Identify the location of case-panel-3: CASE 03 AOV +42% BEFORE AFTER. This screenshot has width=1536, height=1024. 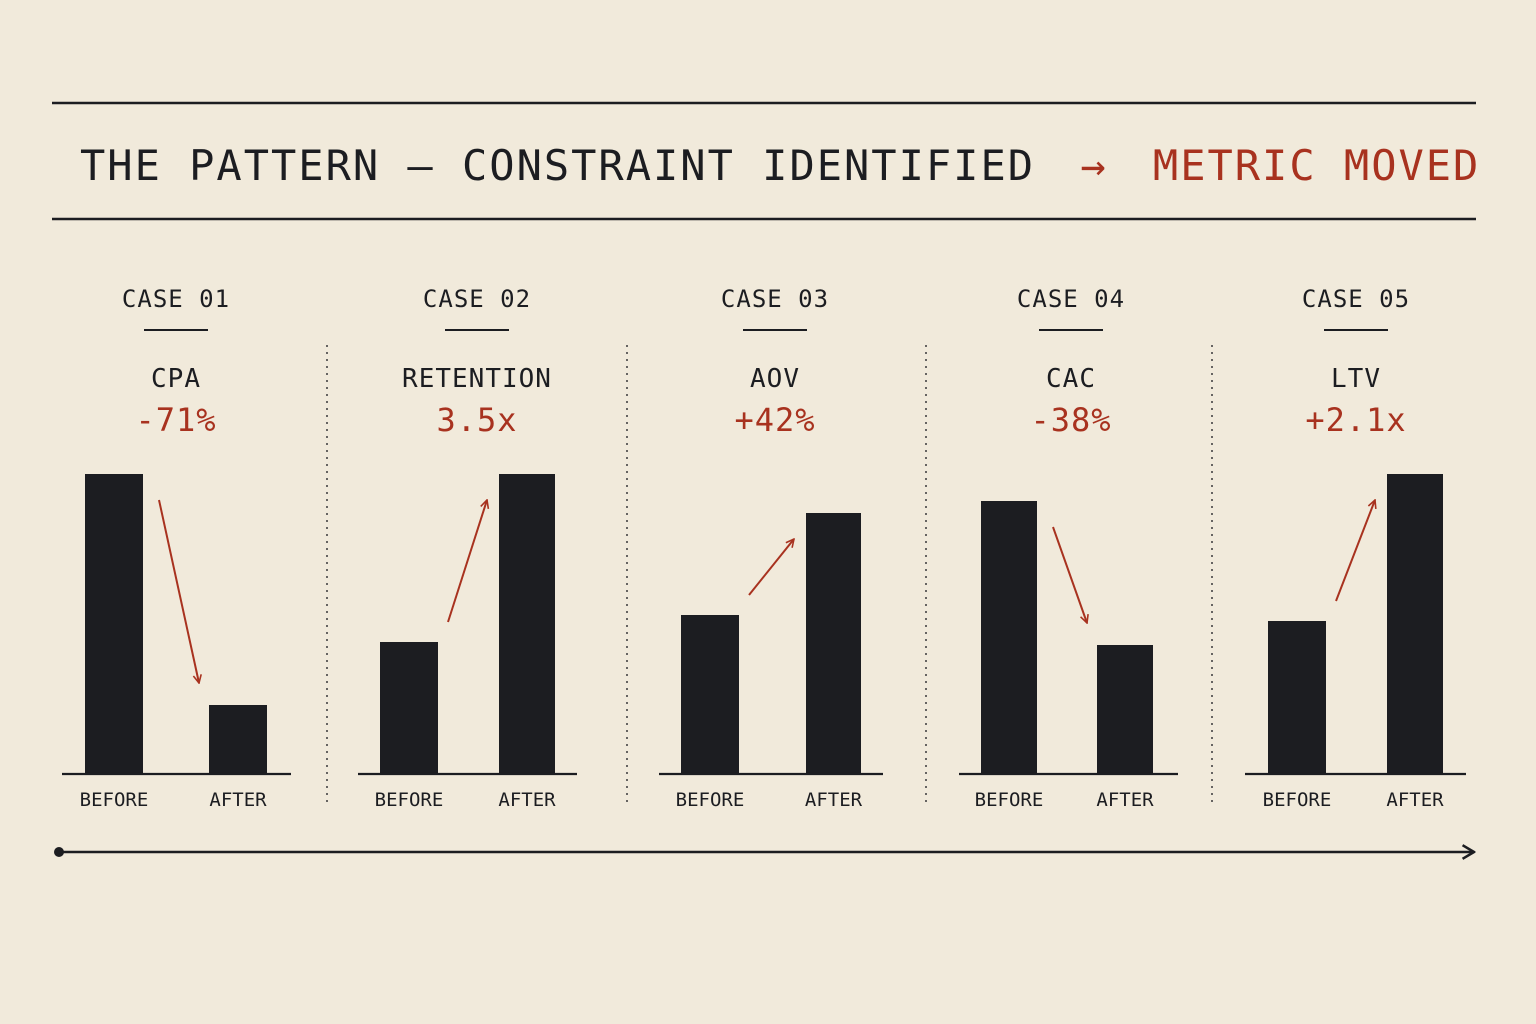
(771, 548).